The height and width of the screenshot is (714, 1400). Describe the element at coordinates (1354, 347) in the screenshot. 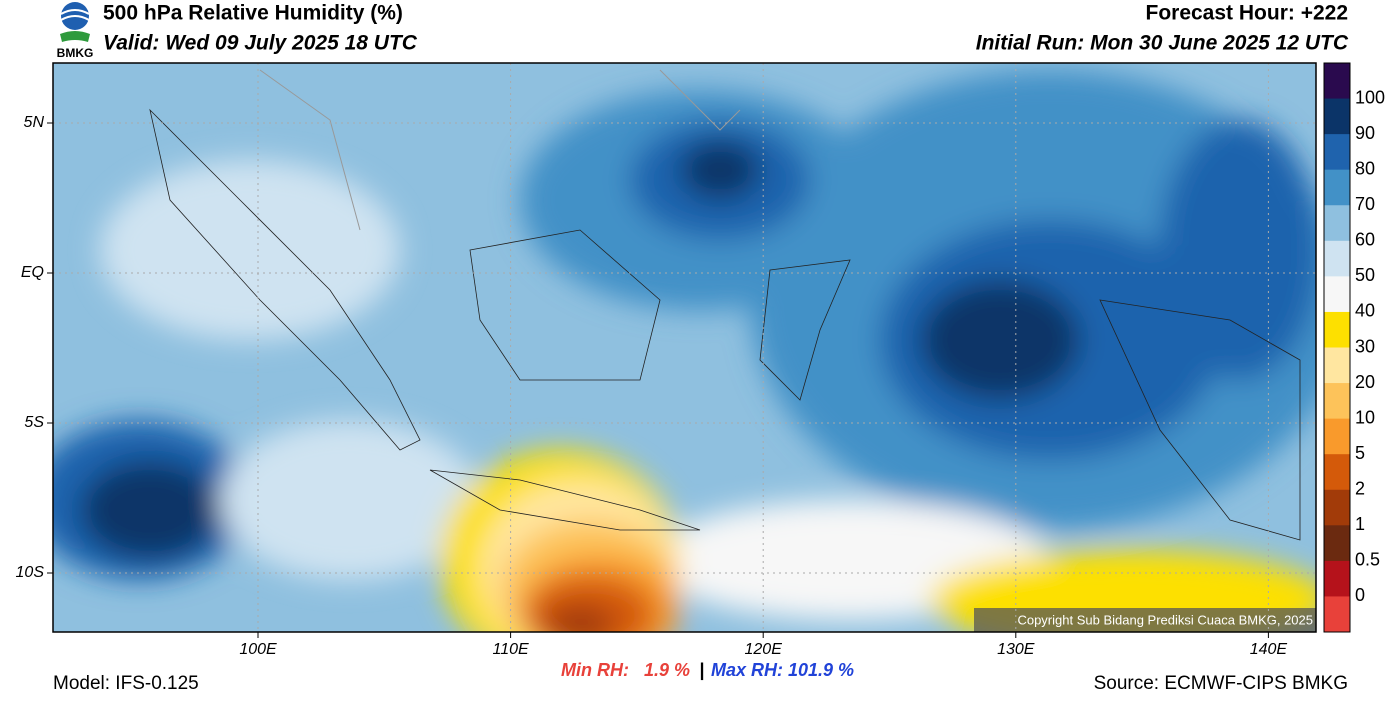

I see `colorbar: 100 90 80 70 60 50 40 30 20 10 5 2 1 0.5 0` at that location.